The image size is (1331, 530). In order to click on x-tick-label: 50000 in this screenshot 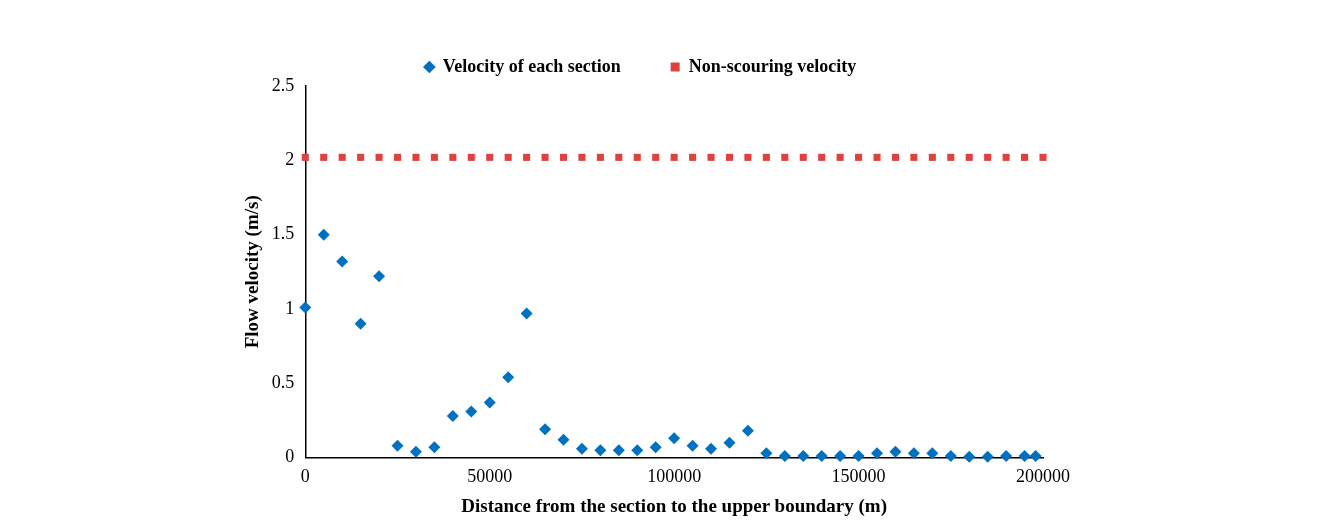, I will do `click(490, 476)`.